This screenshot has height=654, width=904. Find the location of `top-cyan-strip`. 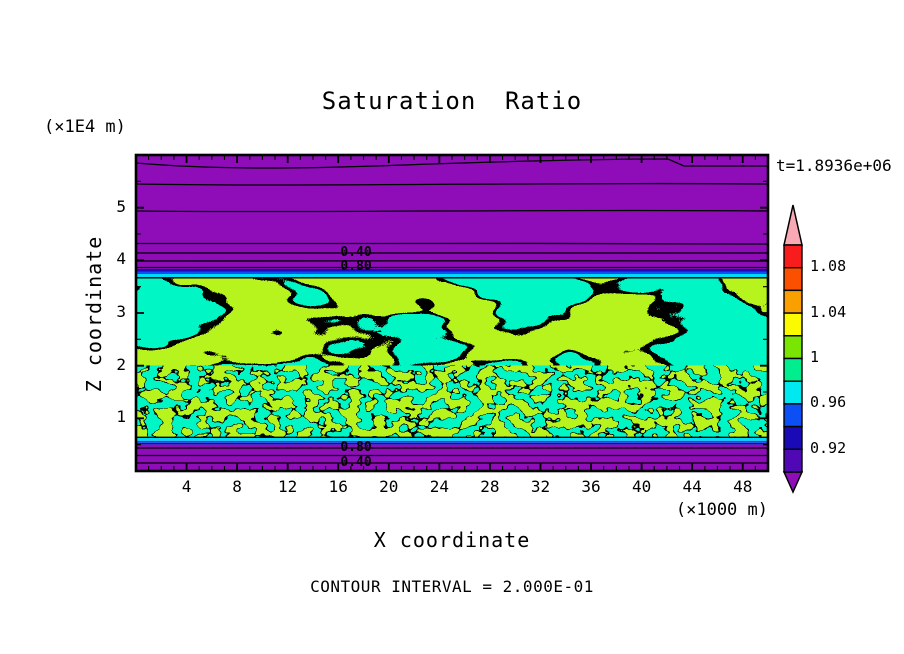

top-cyan-strip is located at coordinates (452, 276).